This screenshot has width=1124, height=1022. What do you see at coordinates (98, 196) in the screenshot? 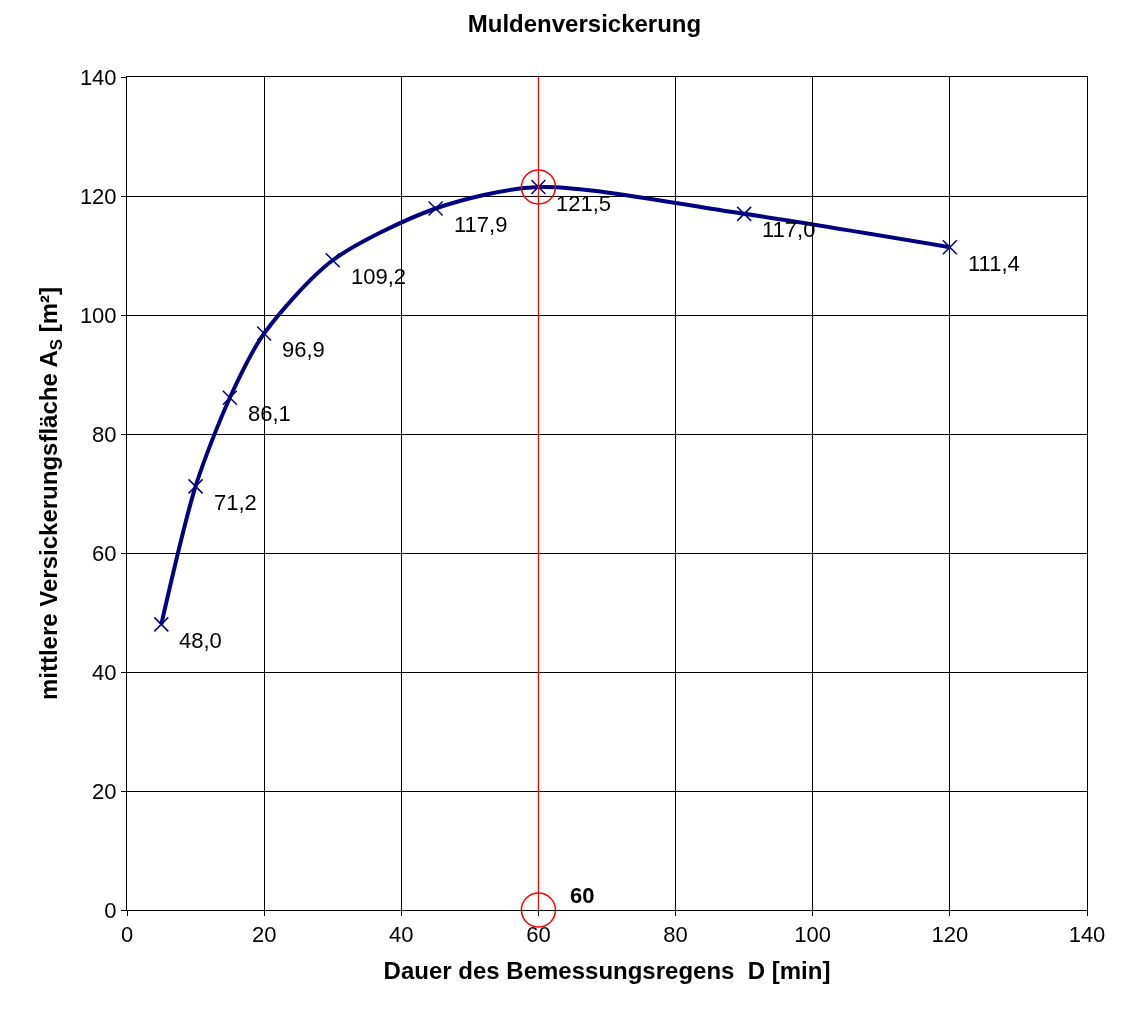
I see `y-tick-label: 120` at bounding box center [98, 196].